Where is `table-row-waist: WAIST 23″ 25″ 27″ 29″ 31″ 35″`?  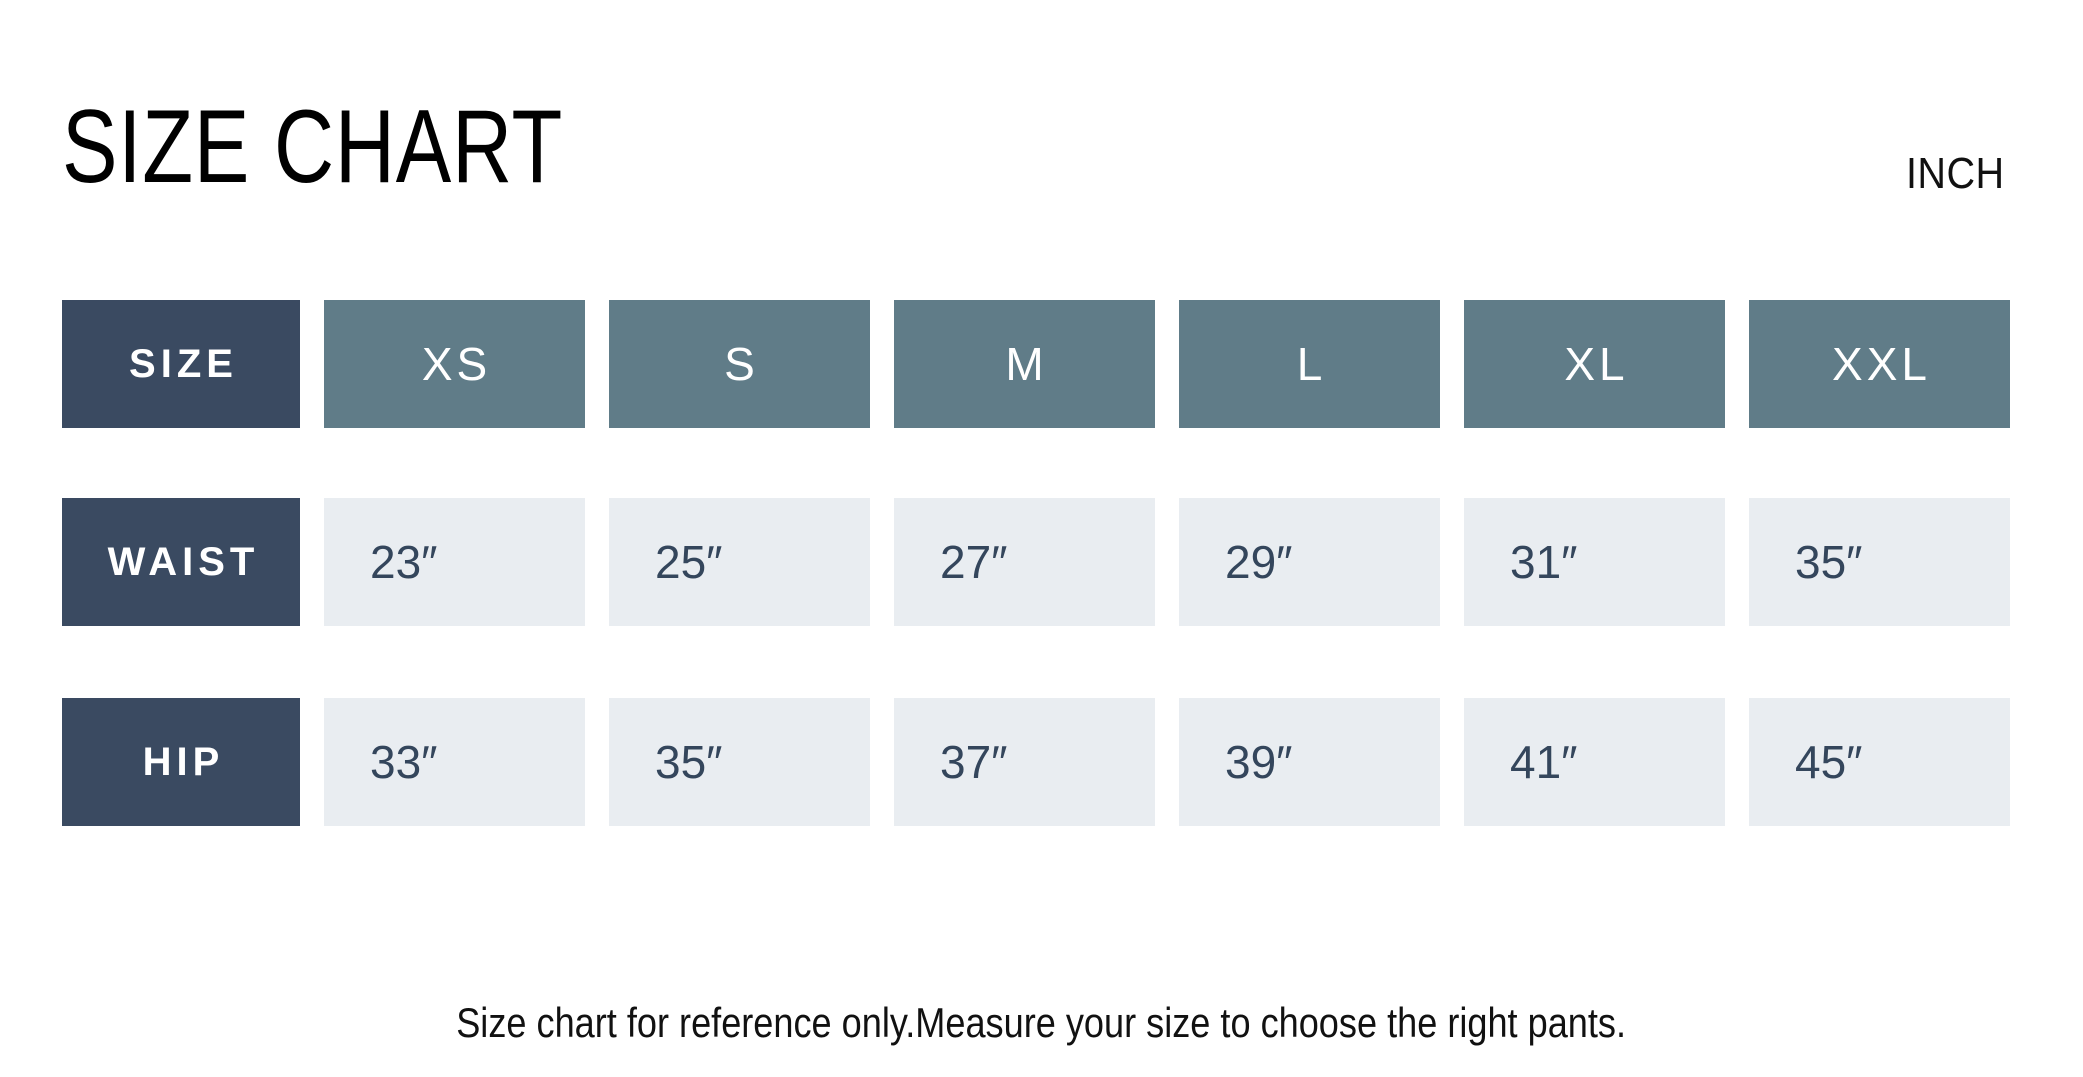 table-row-waist: WAIST 23″ 25″ 27″ 29″ 31″ 35″ is located at coordinates (1036, 562).